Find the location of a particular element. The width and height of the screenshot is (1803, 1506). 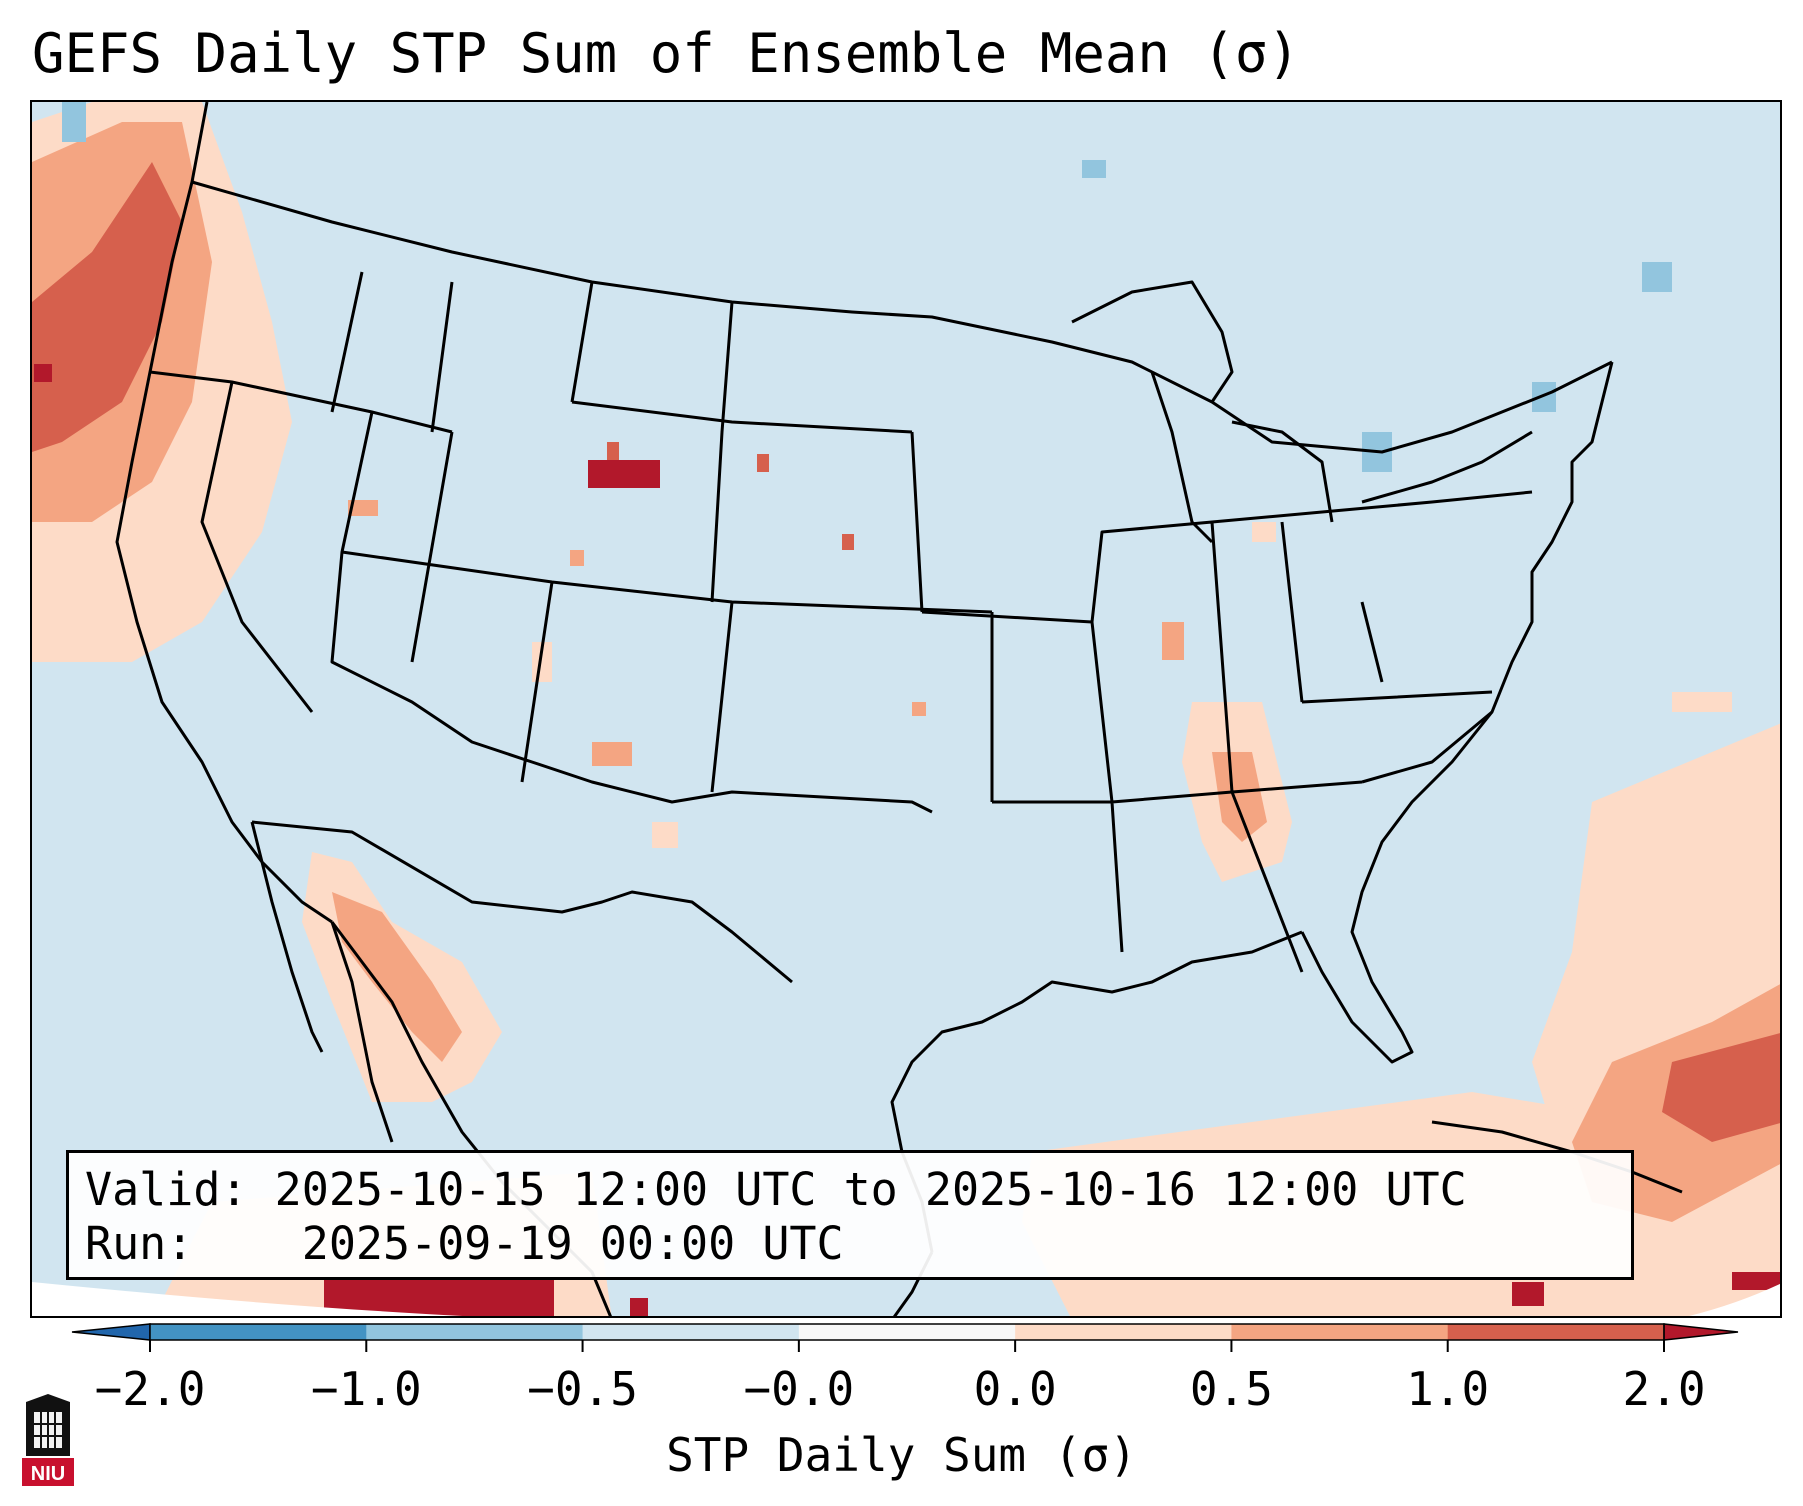

colorbar-over-arrow is located at coordinates (1701, 1332).